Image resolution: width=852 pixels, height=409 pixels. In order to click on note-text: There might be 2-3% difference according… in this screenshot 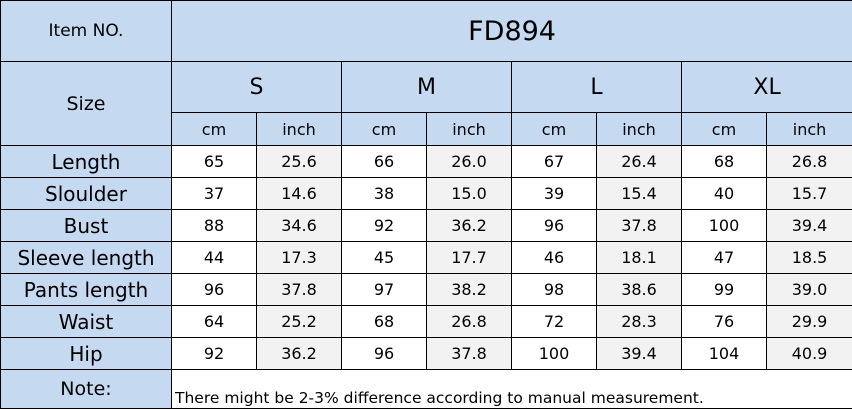, I will do `click(512, 389)`.